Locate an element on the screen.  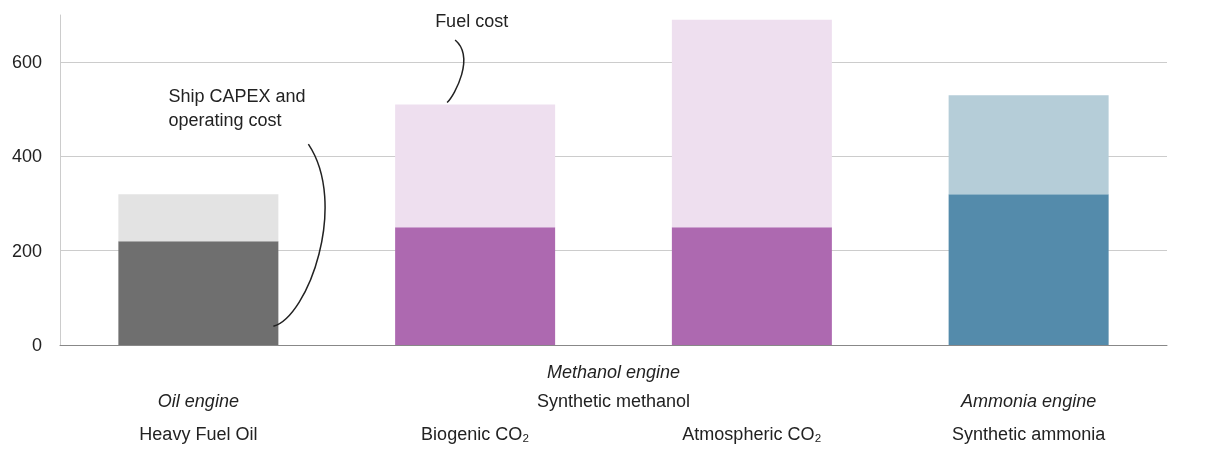
y-tick-label: 200 is located at coordinates (26, 250).